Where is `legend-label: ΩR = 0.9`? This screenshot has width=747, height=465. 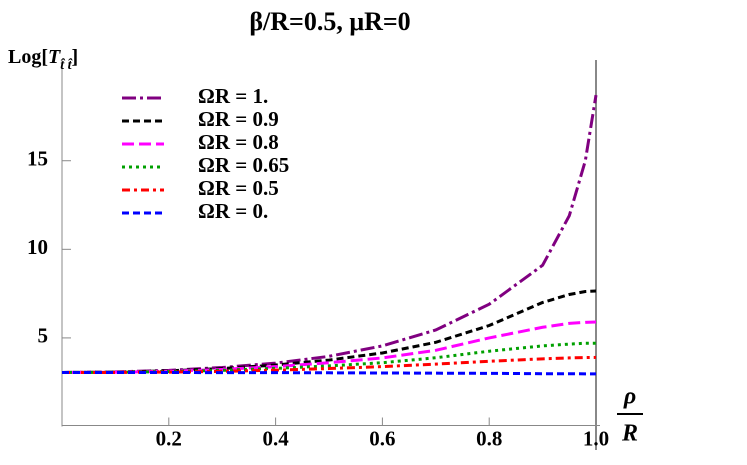
legend-label: ΩR = 0.9 is located at coordinates (238, 119).